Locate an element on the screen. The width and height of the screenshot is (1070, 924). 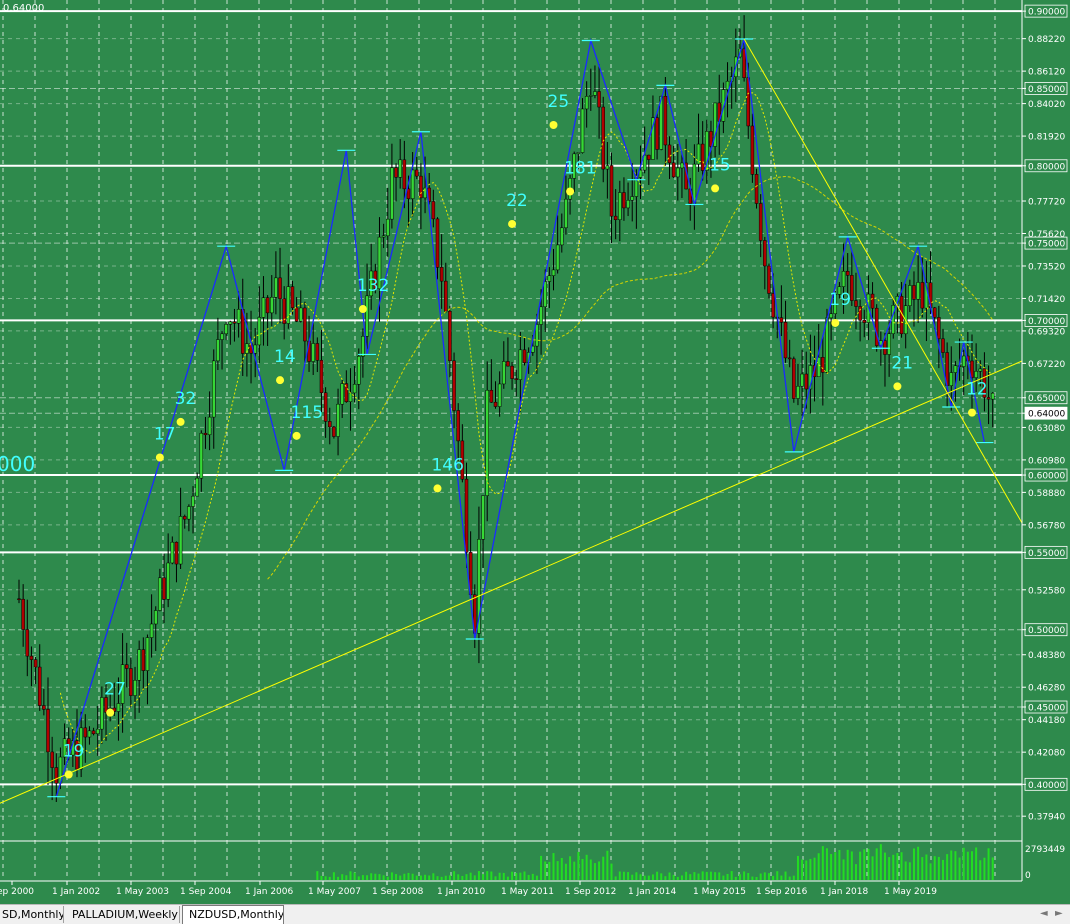
tab-palladium-weekly: PALLADIUM,Weekly is located at coordinates (123, 914).